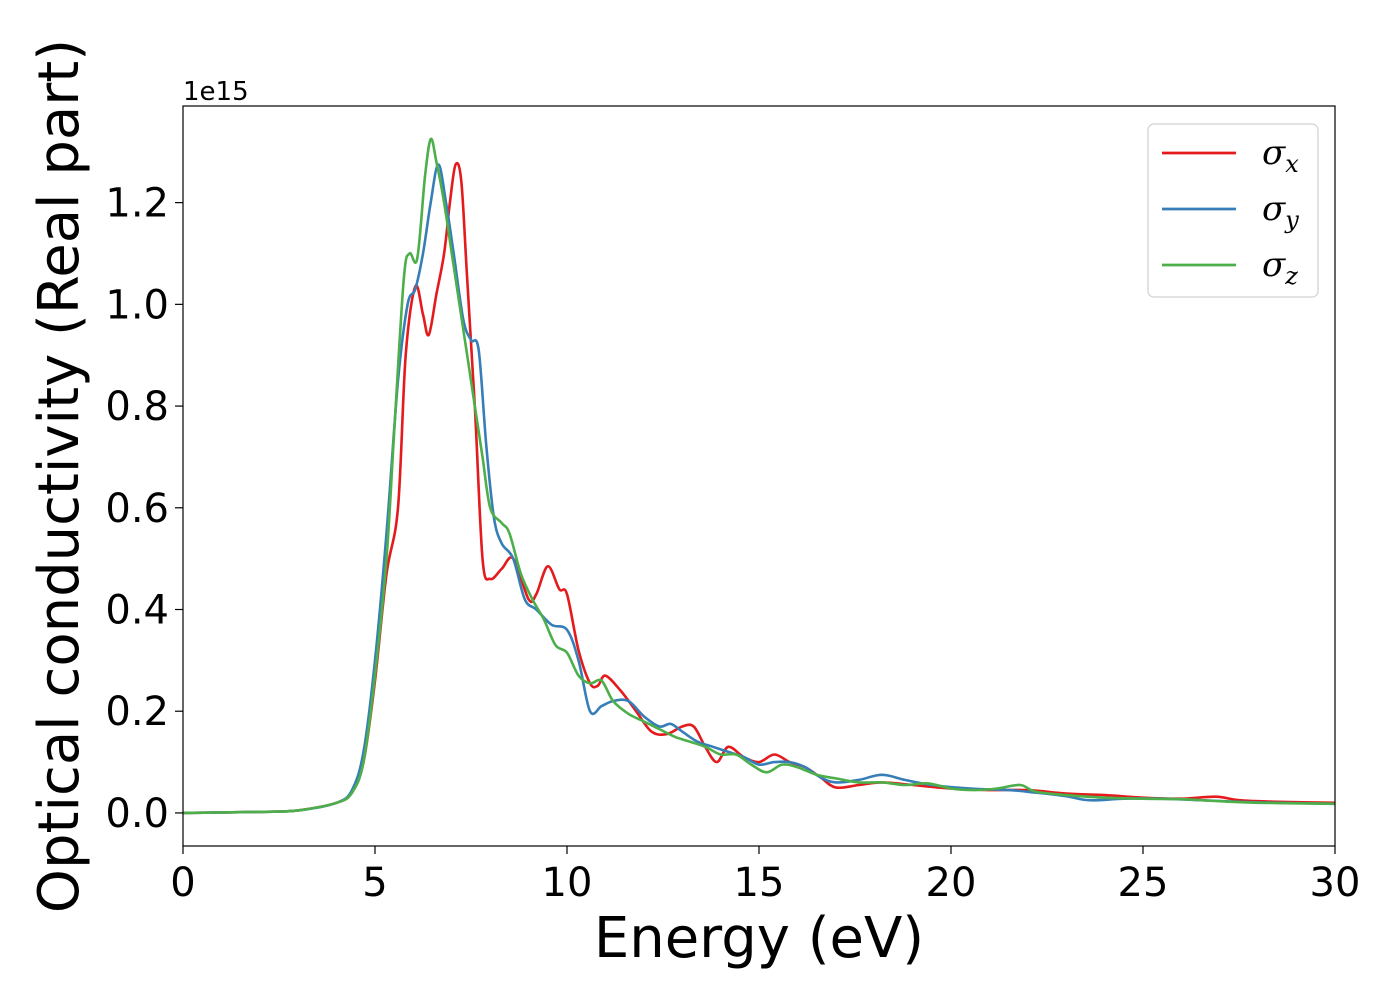 This screenshot has width=1400, height=1000. What do you see at coordinates (1280, 211) in the screenshot?
I see `legend-entry-y: σy` at bounding box center [1280, 211].